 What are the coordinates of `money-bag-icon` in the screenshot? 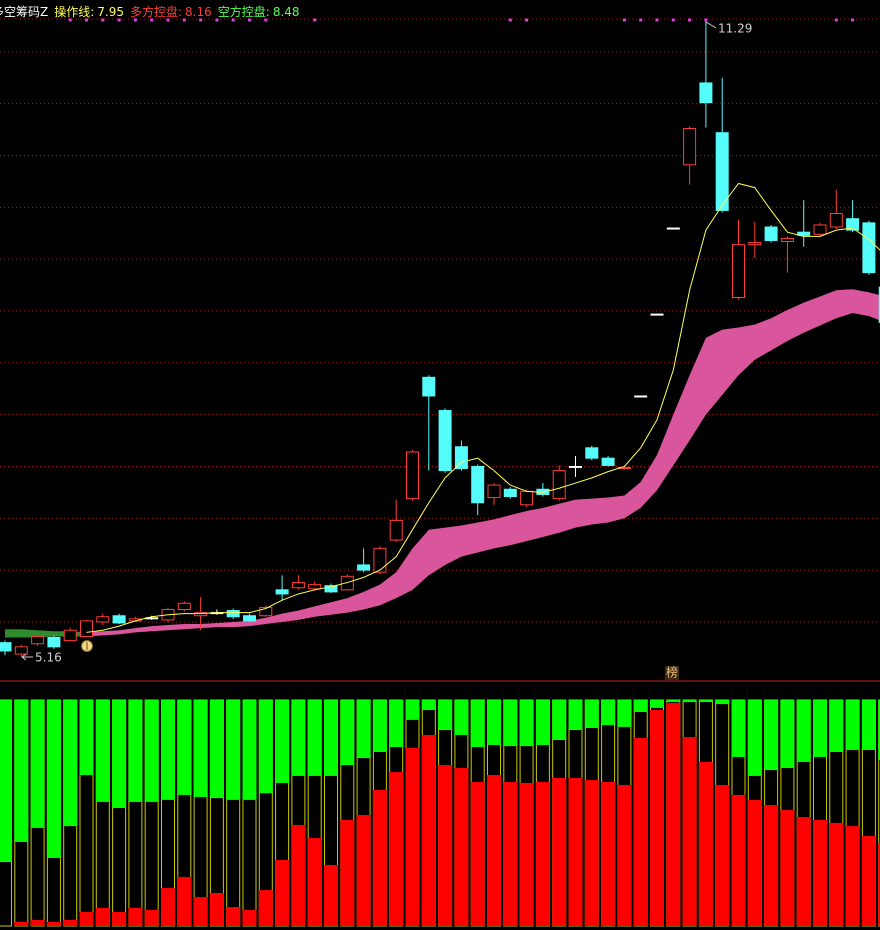 It's located at (87, 646).